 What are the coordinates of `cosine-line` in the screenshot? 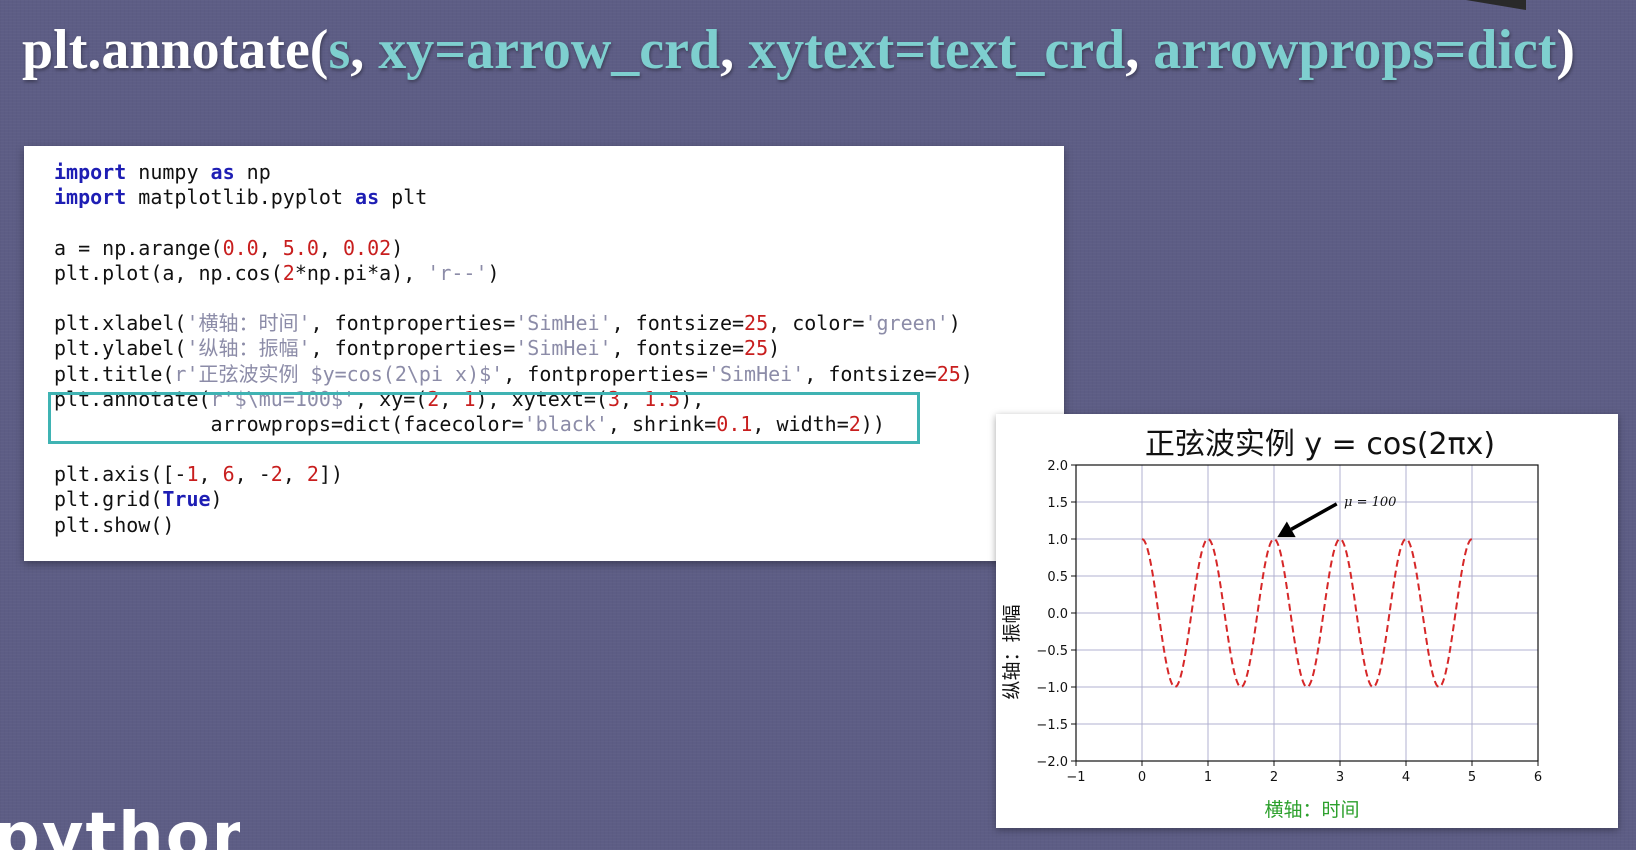 It's located at (1307, 613).